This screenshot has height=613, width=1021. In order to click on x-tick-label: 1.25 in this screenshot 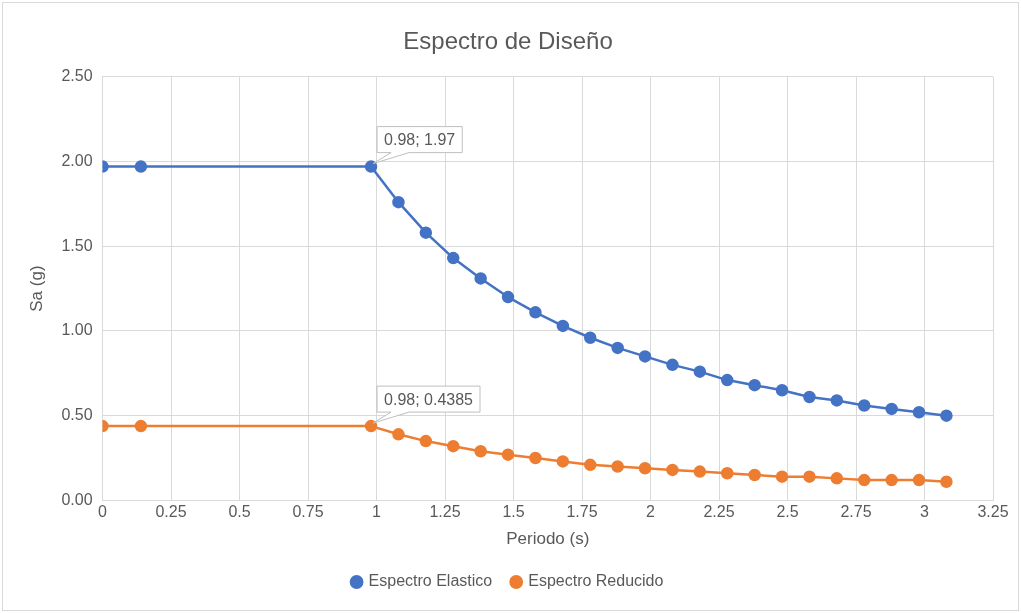, I will do `click(445, 512)`.